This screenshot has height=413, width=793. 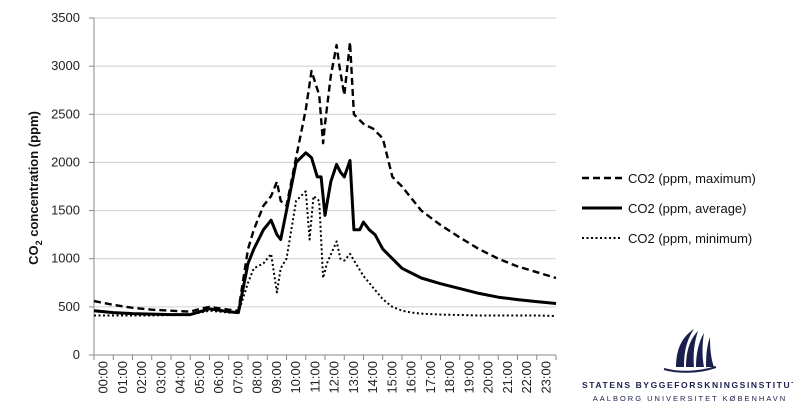 I want to click on x-tick-label: 11:00, so click(x=314, y=377).